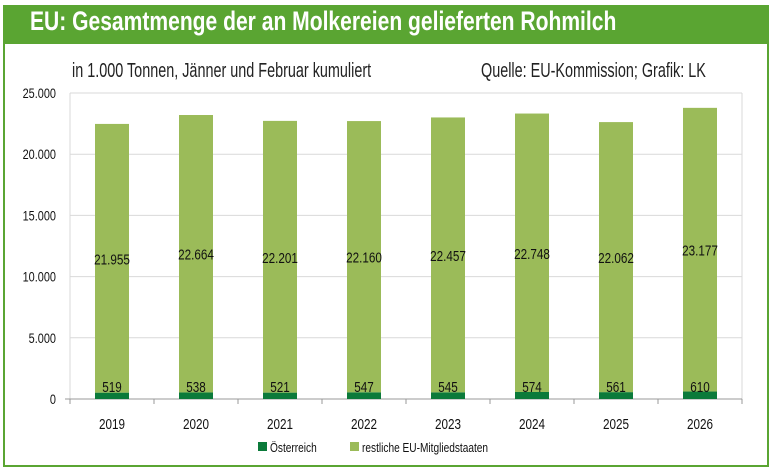 The height and width of the screenshot is (471, 772). I want to click on bar-oesterreich-2023, so click(448, 395).